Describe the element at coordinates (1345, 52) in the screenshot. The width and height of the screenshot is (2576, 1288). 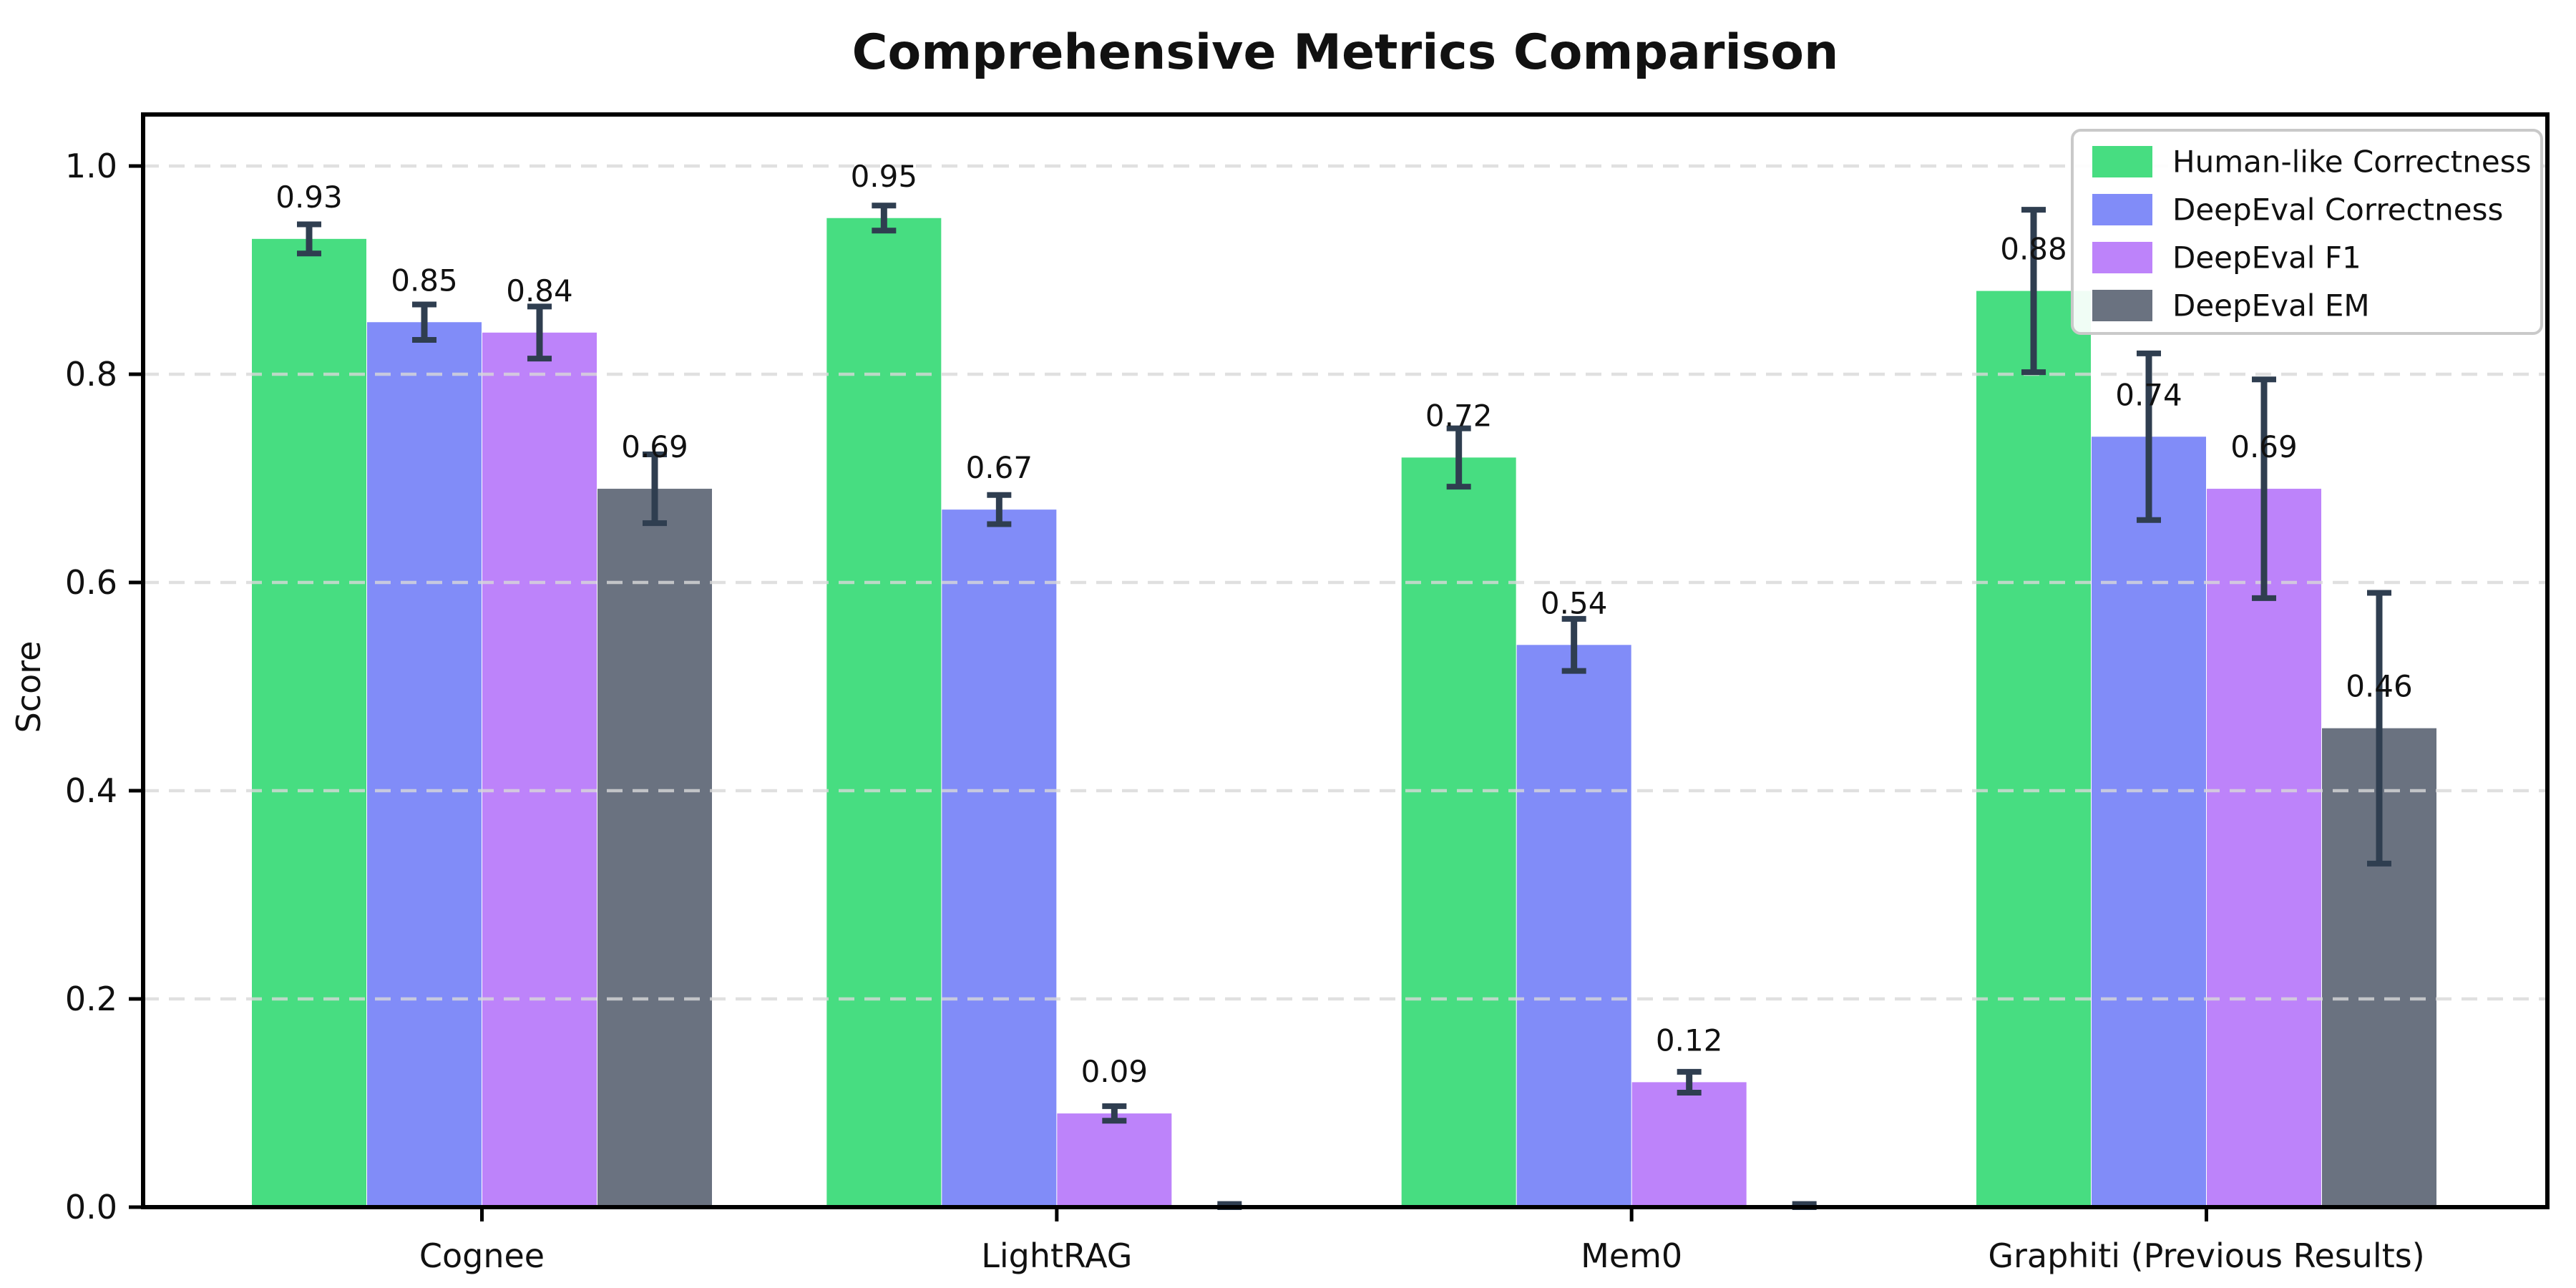
I see `chart-title: Comprehensive Metrics Comparison` at that location.